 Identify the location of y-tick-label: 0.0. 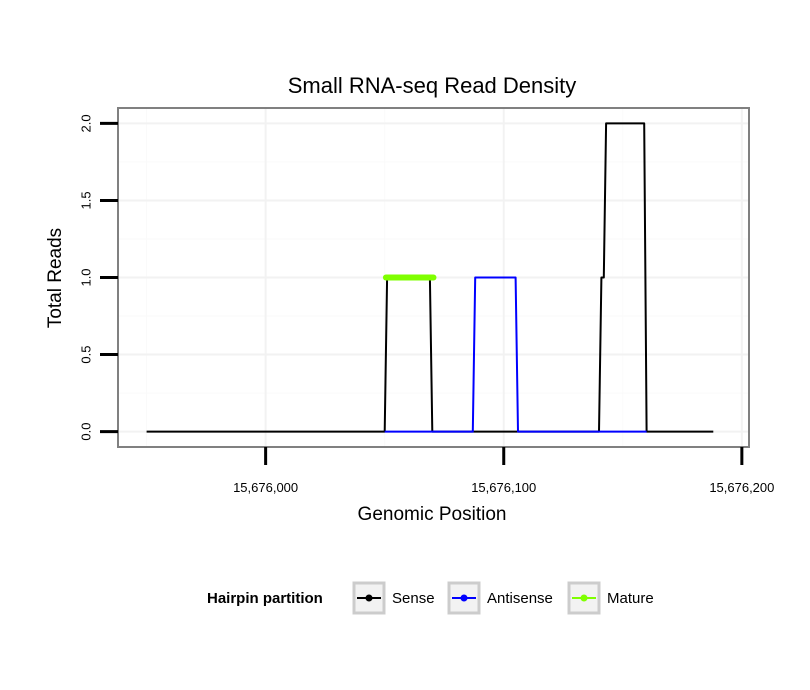
(86, 432).